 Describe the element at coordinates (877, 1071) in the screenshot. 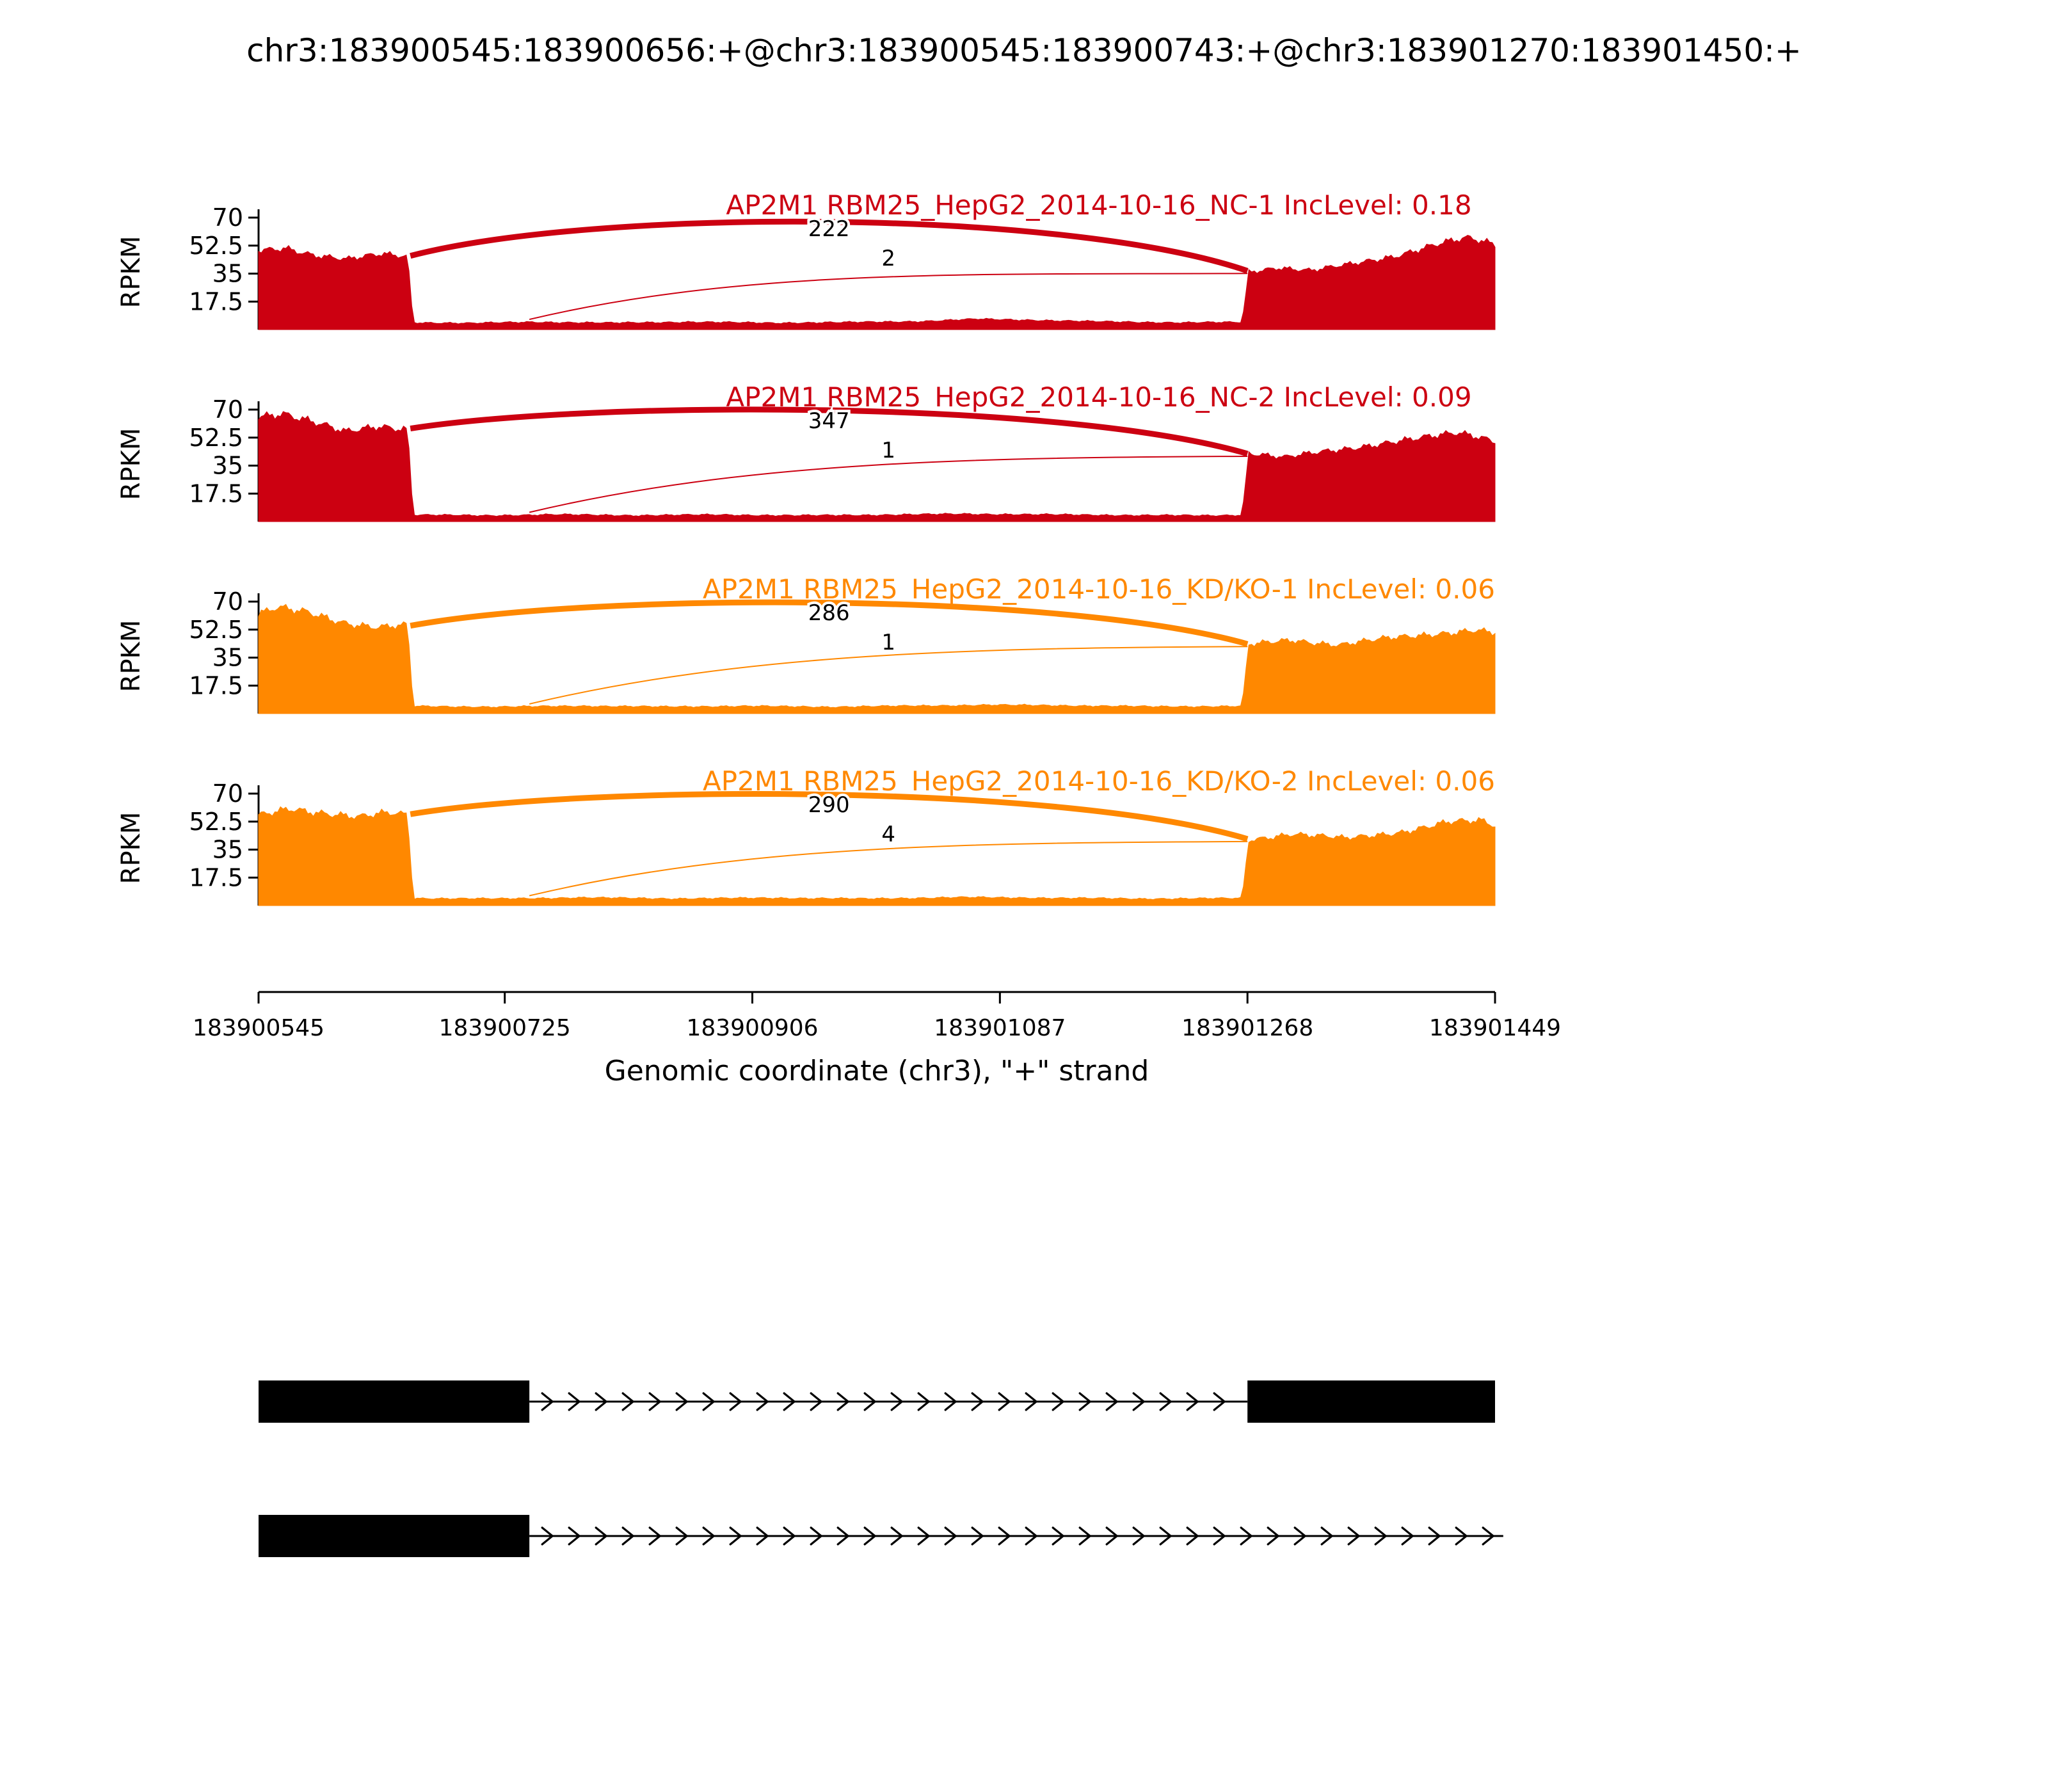

I see `x-axis-title: Genomic coordinate (chr3), "+" strand` at that location.